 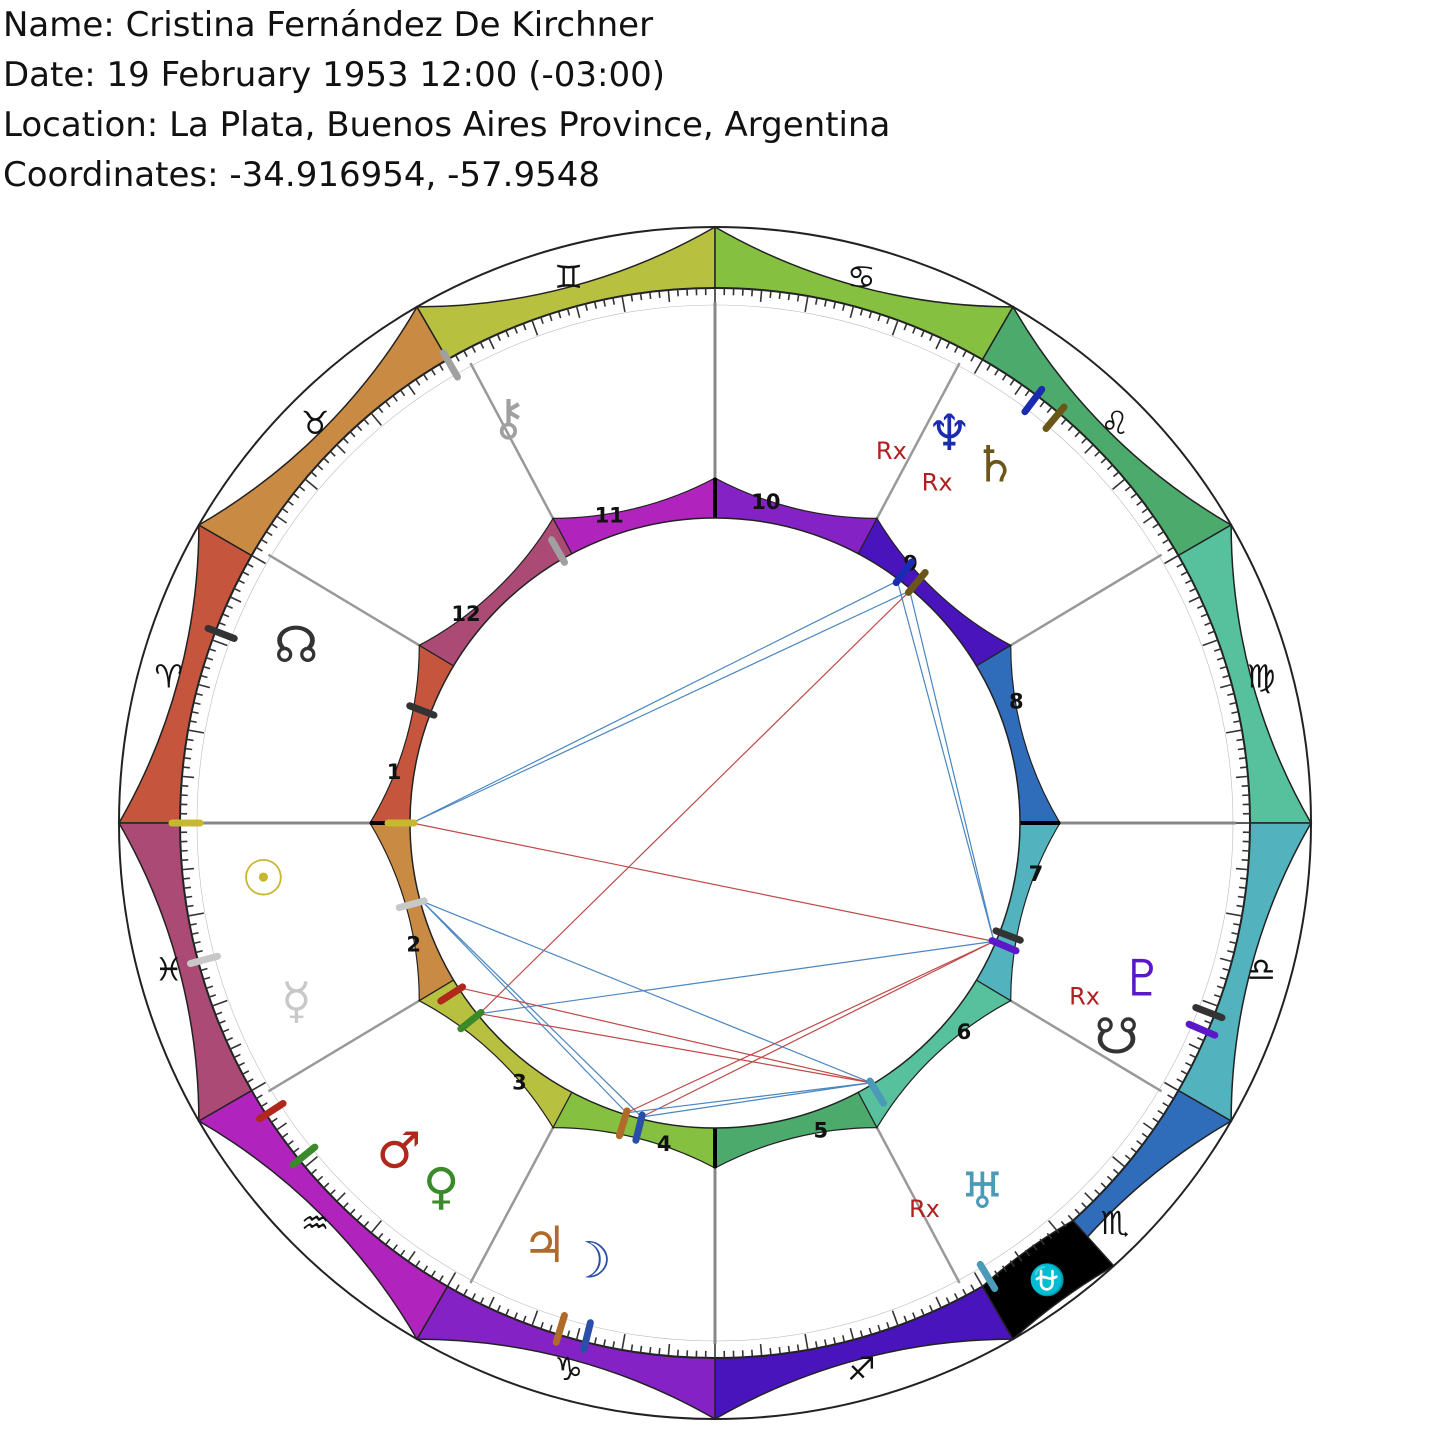 I want to click on pluto-icon: ♇, so click(x=1142, y=979).